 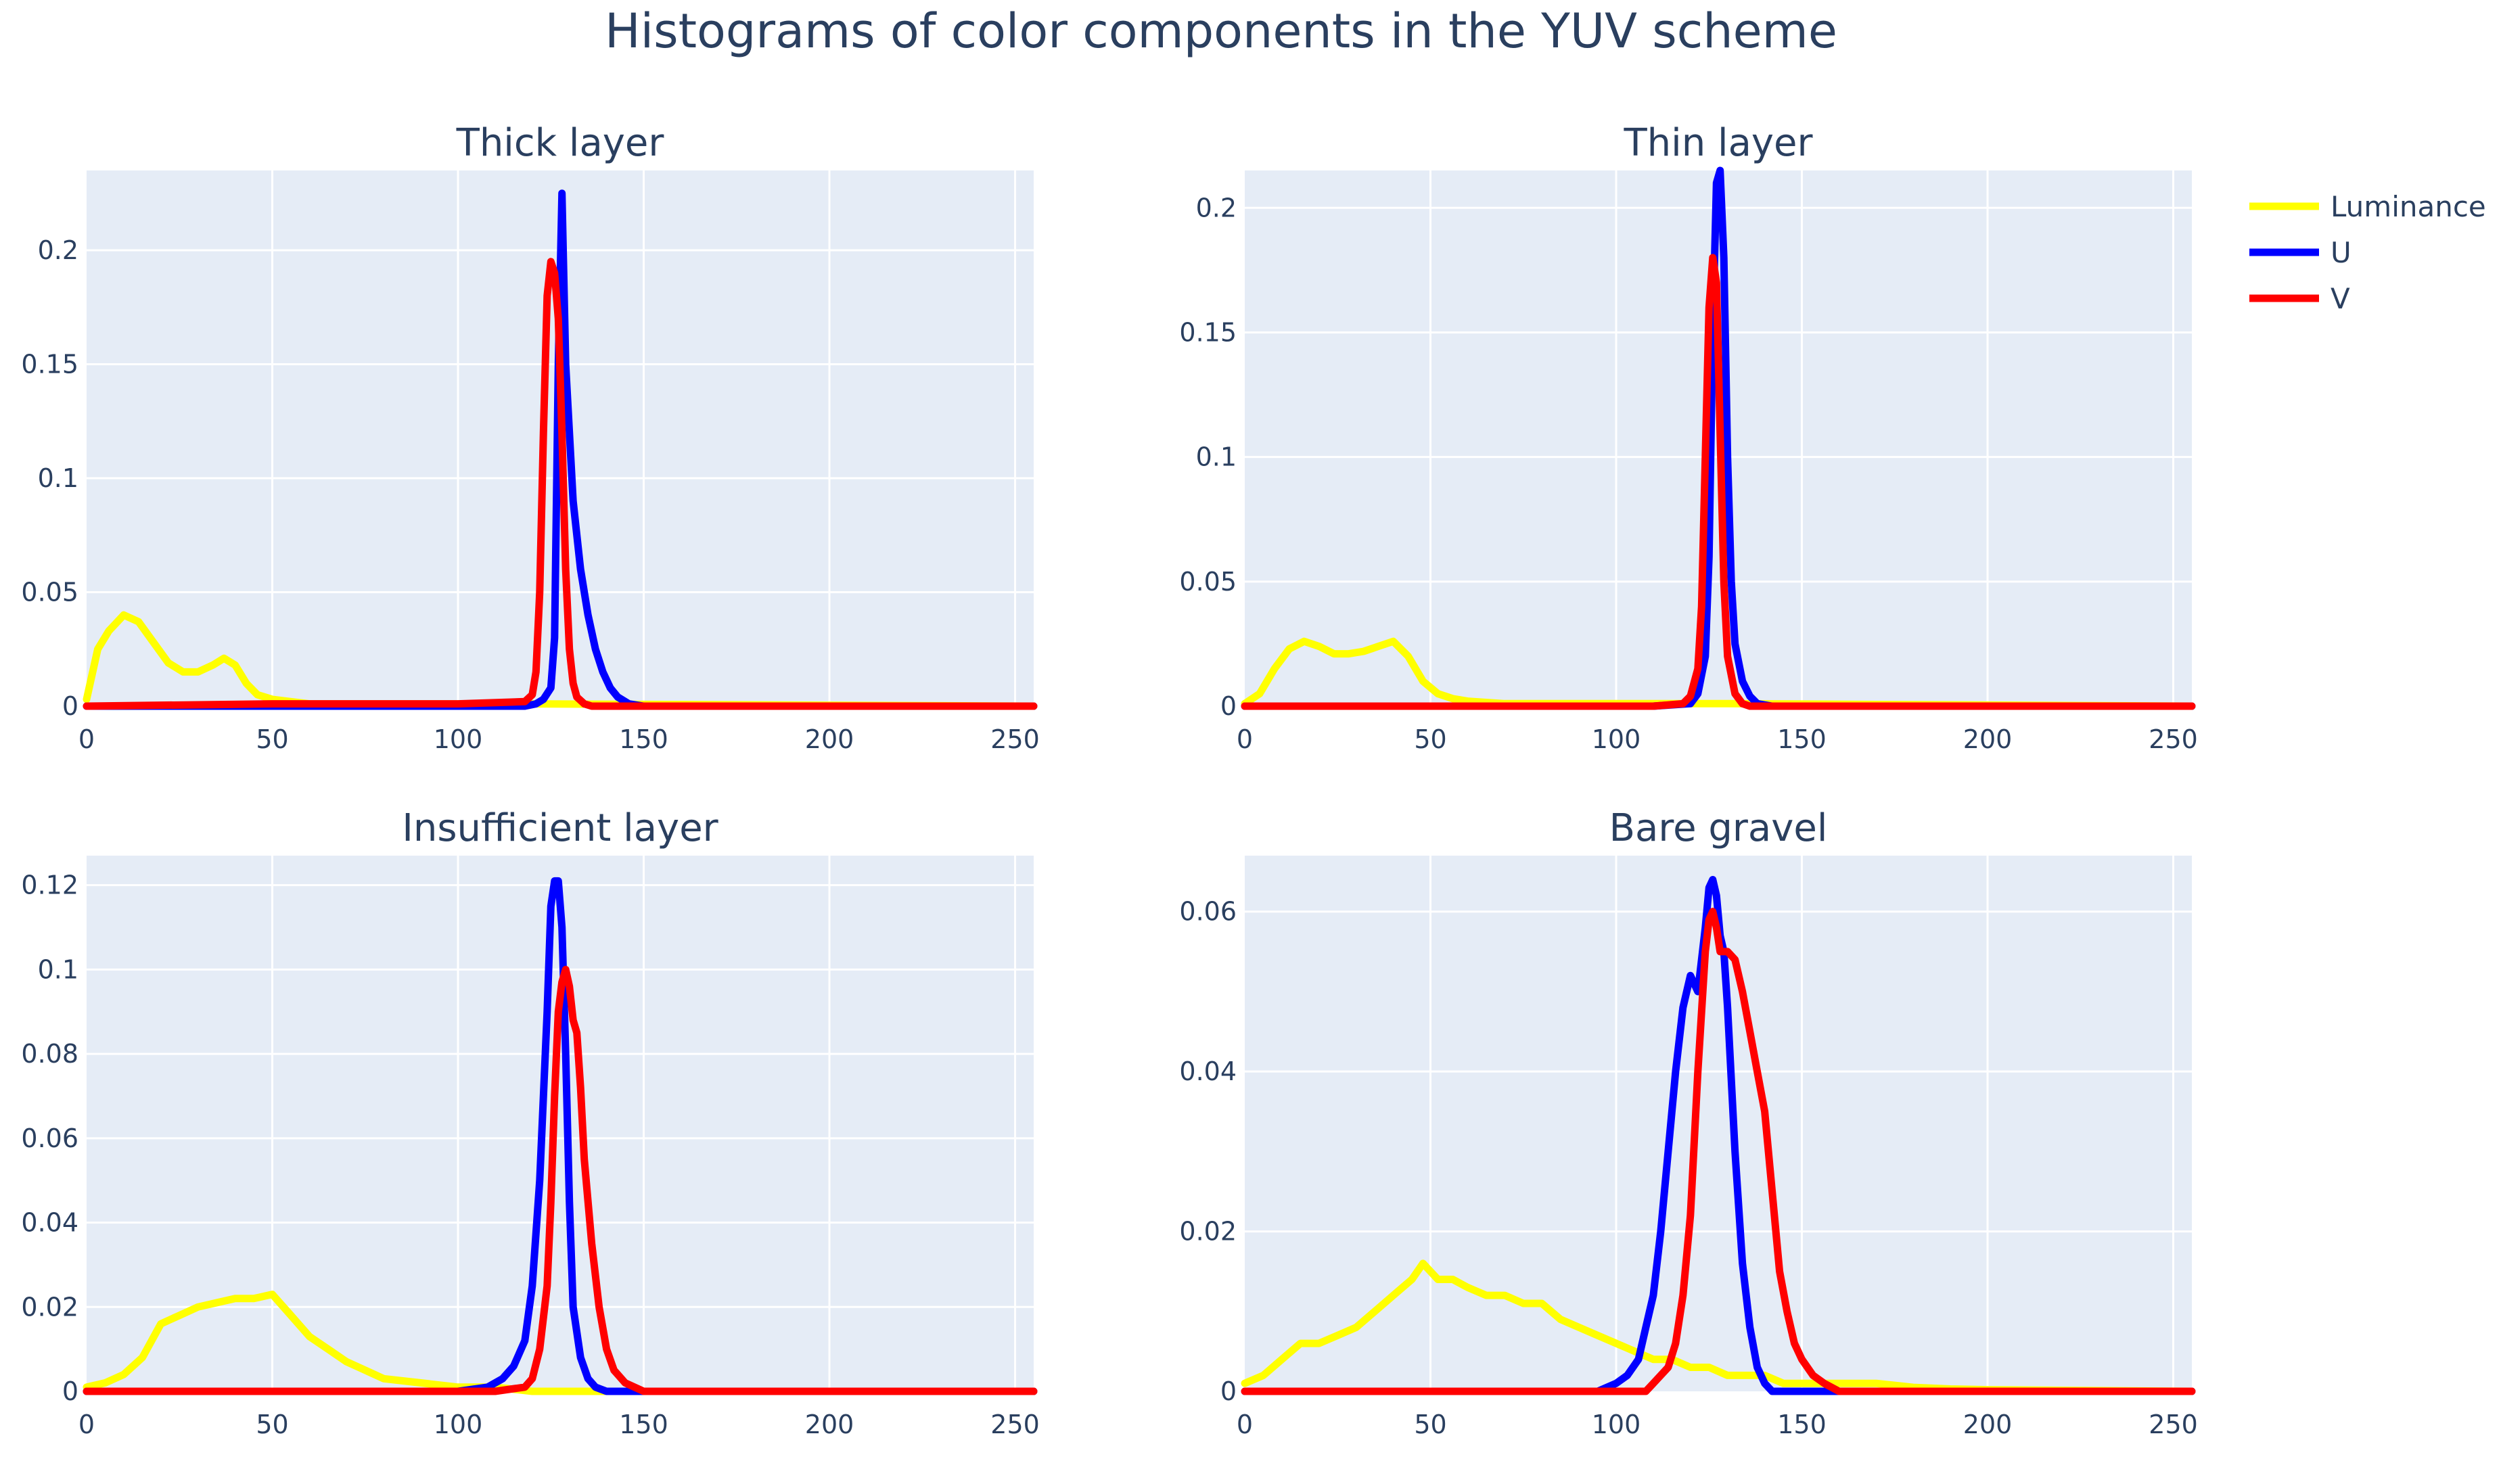 What do you see at coordinates (1718, 828) in the screenshot?
I see `subplot-title: Bare gravel` at bounding box center [1718, 828].